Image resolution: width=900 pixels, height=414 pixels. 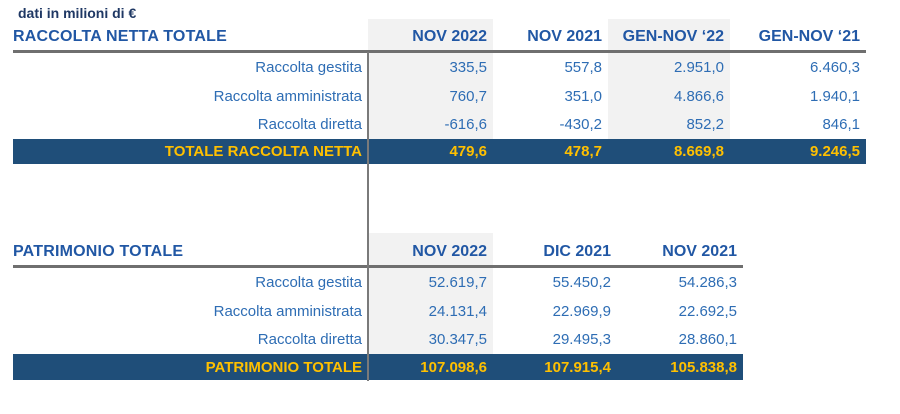 What do you see at coordinates (669, 125) in the screenshot?
I see `value-cell: 852,2` at bounding box center [669, 125].